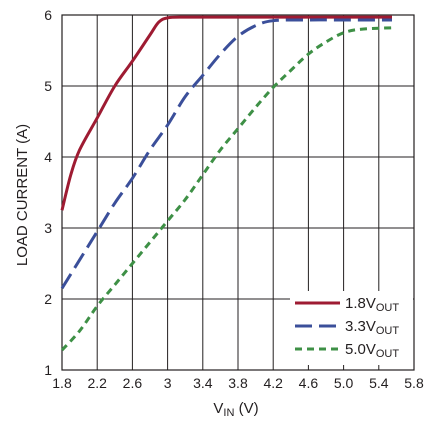  Describe the element at coordinates (372, 350) in the screenshot. I see `legend-label-2: 5.0VOUT` at that location.